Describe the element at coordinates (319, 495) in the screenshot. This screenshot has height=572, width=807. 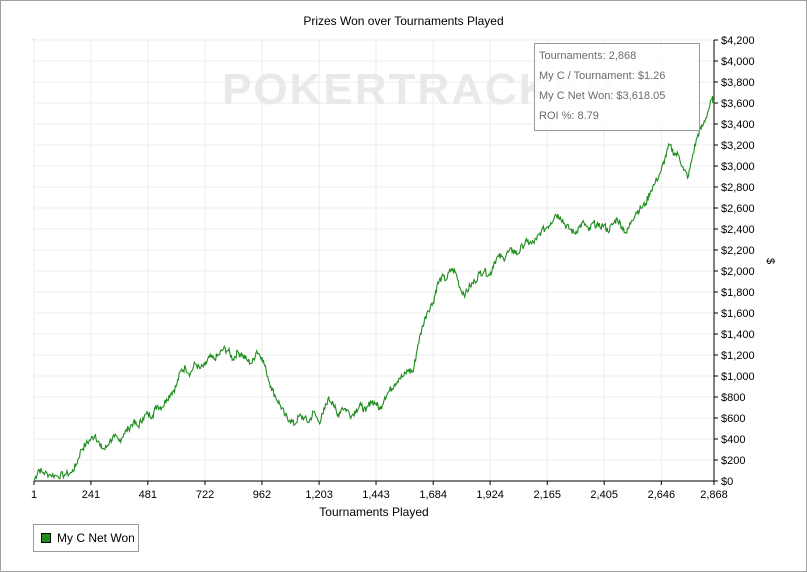
I see `x-tick-label: 1,203` at that location.